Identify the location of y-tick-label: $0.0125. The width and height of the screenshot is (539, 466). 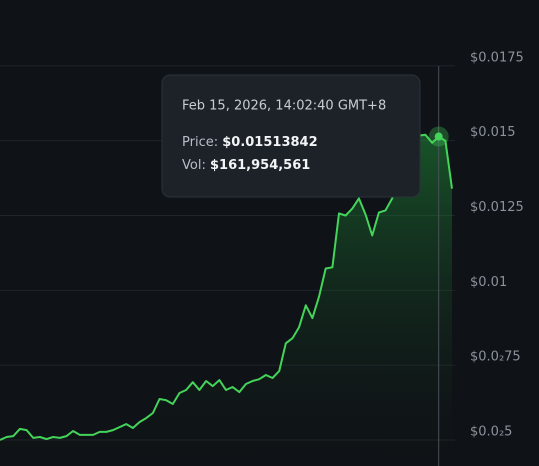
(497, 207).